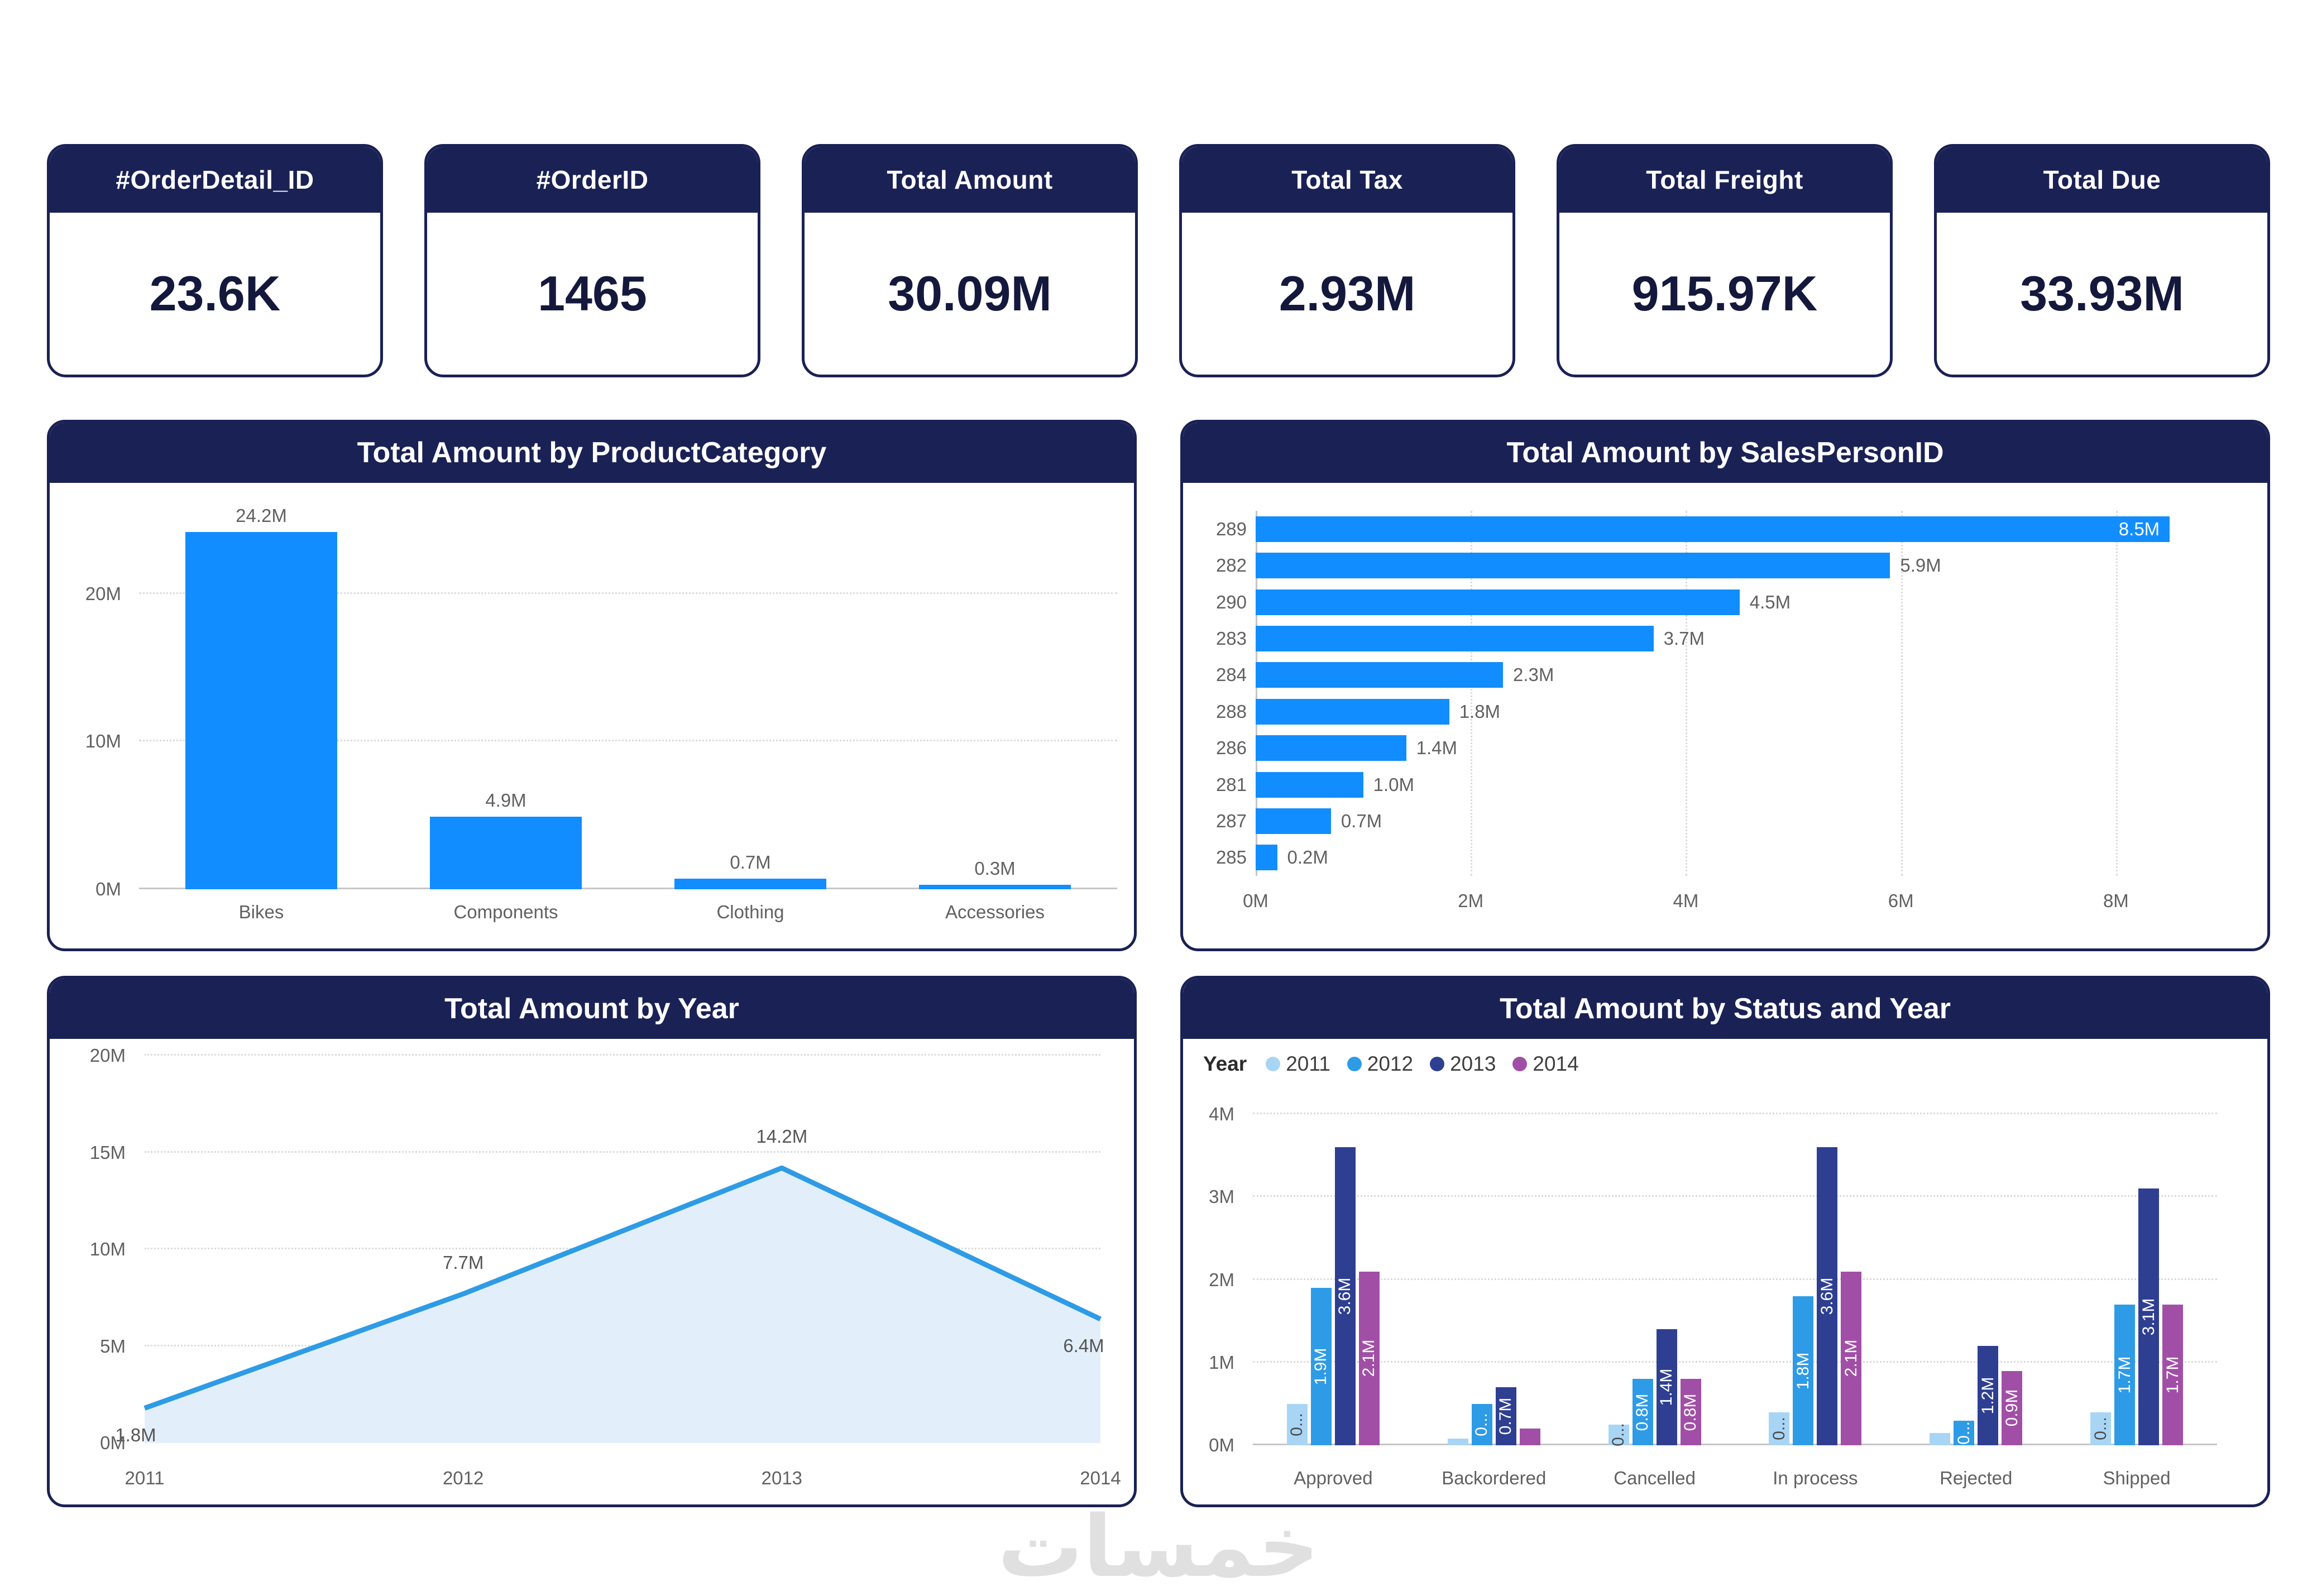 The image size is (2317, 1596). I want to click on kpi-value: 1465, so click(592, 293).